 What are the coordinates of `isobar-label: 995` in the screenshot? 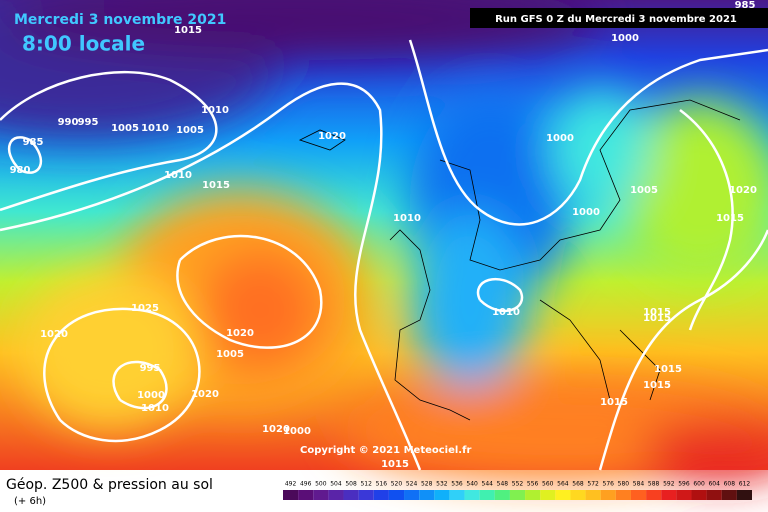 It's located at (88, 122).